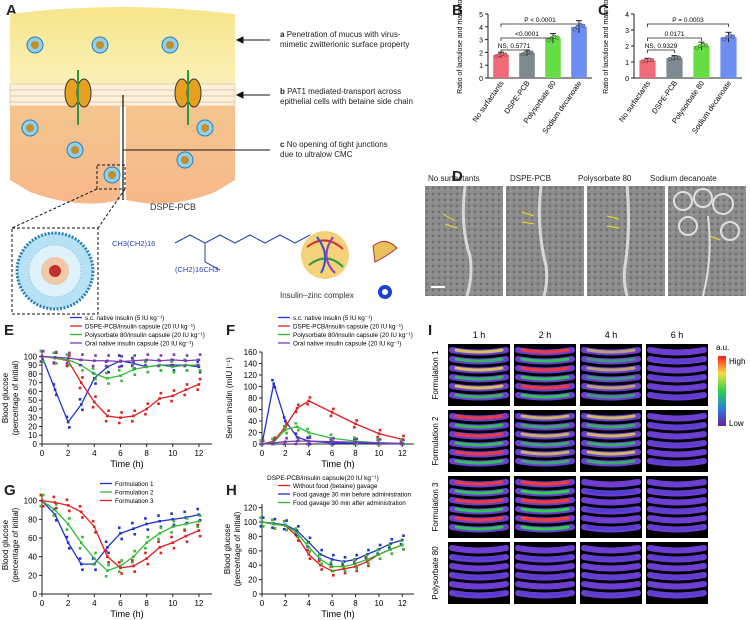 The image size is (750, 620). Describe the element at coordinates (251, 508) in the screenshot. I see `y-tick-label: 120` at that location.